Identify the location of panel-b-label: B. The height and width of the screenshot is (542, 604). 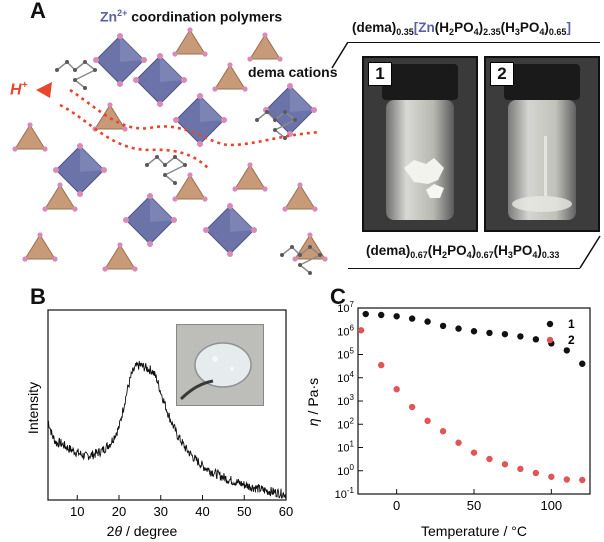
(38, 296).